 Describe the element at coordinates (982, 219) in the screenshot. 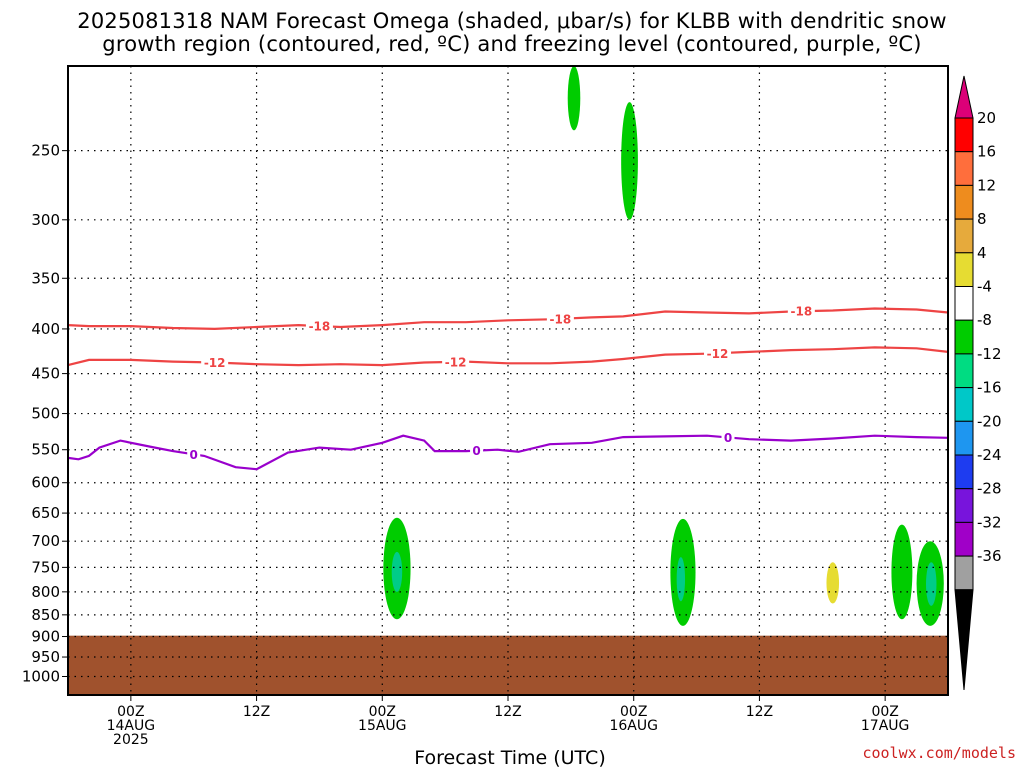

I see `colorbar-label: 8` at that location.